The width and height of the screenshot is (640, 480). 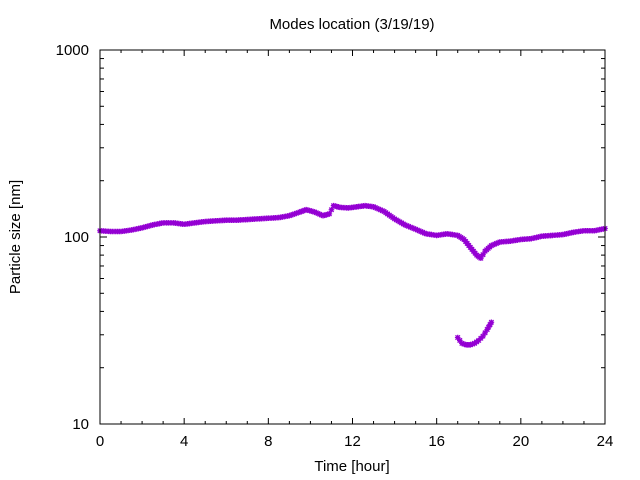 What do you see at coordinates (436, 441) in the screenshot?
I see `x-tick-label: 16` at bounding box center [436, 441].